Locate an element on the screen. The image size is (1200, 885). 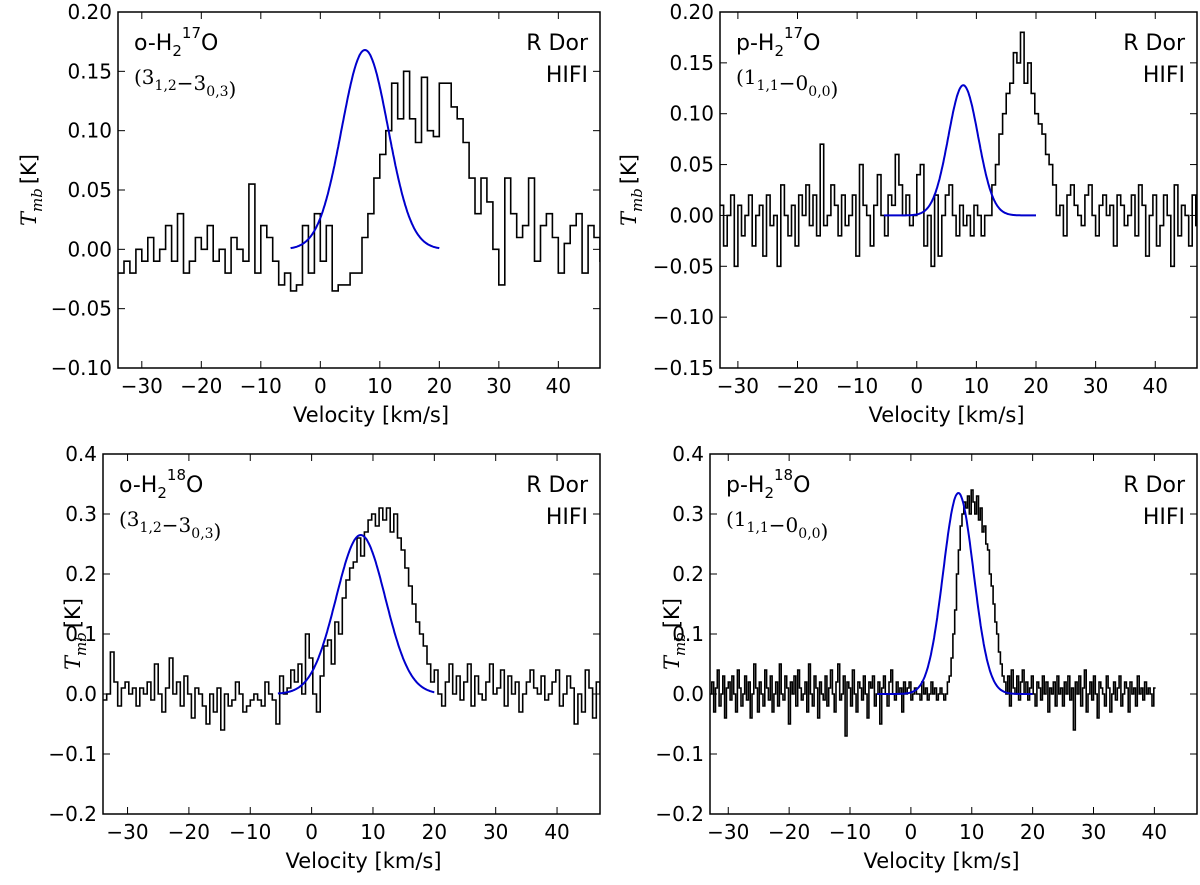
species-label: p-H218O is located at coordinates (768, 484).